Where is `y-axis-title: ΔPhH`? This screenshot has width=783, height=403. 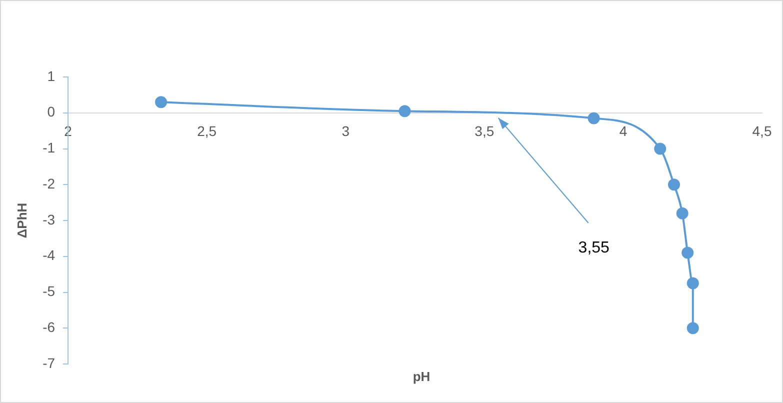 y-axis-title: ΔPhH is located at coordinates (22, 220).